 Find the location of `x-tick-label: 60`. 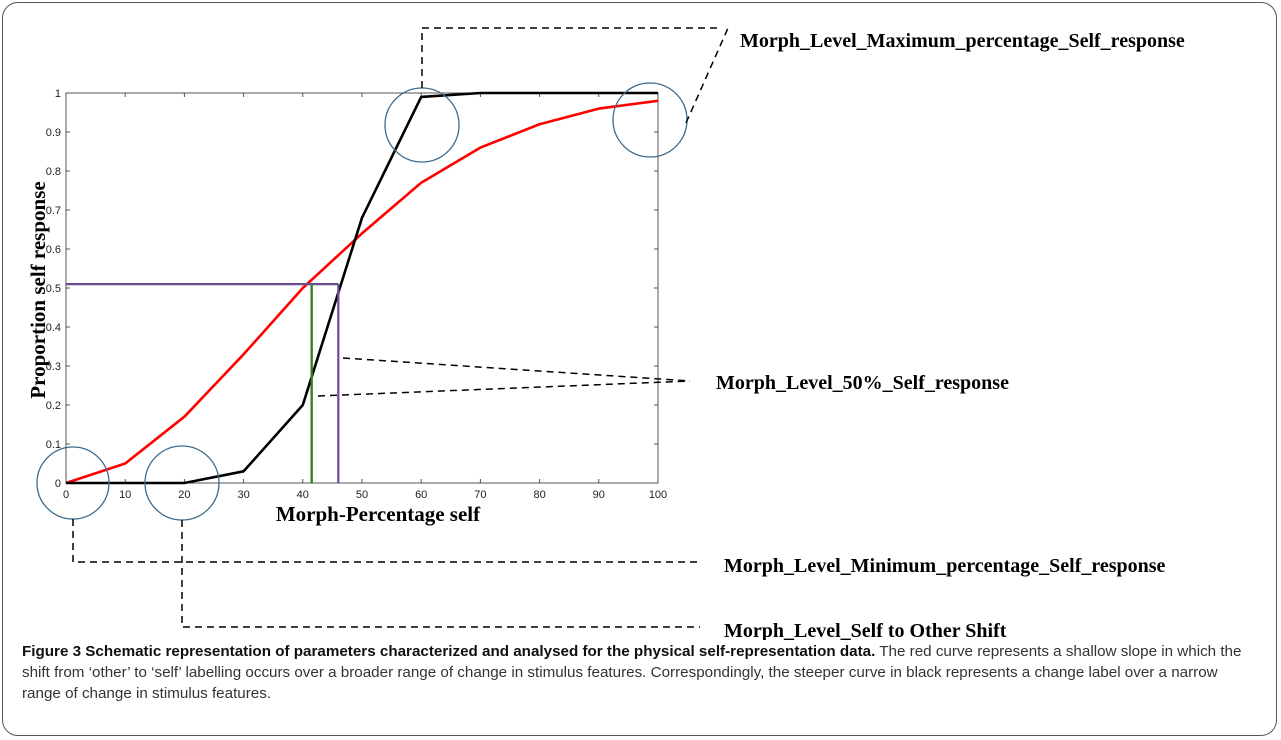

x-tick-label: 60 is located at coordinates (421, 495).